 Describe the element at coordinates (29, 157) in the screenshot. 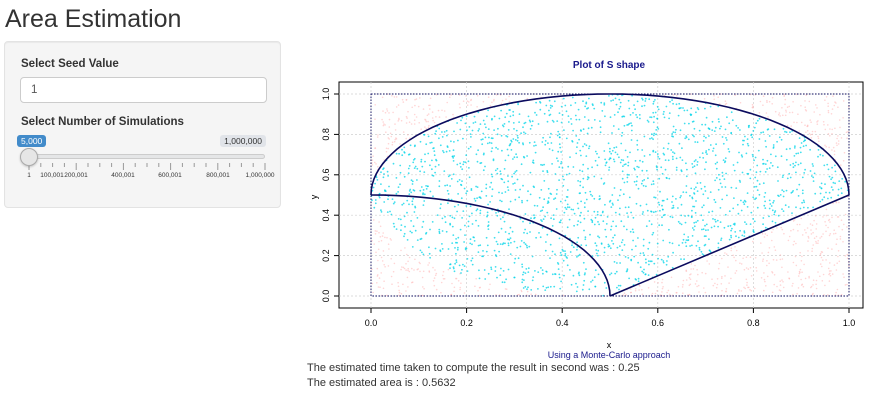

I see `simulations-slider-handle` at that location.